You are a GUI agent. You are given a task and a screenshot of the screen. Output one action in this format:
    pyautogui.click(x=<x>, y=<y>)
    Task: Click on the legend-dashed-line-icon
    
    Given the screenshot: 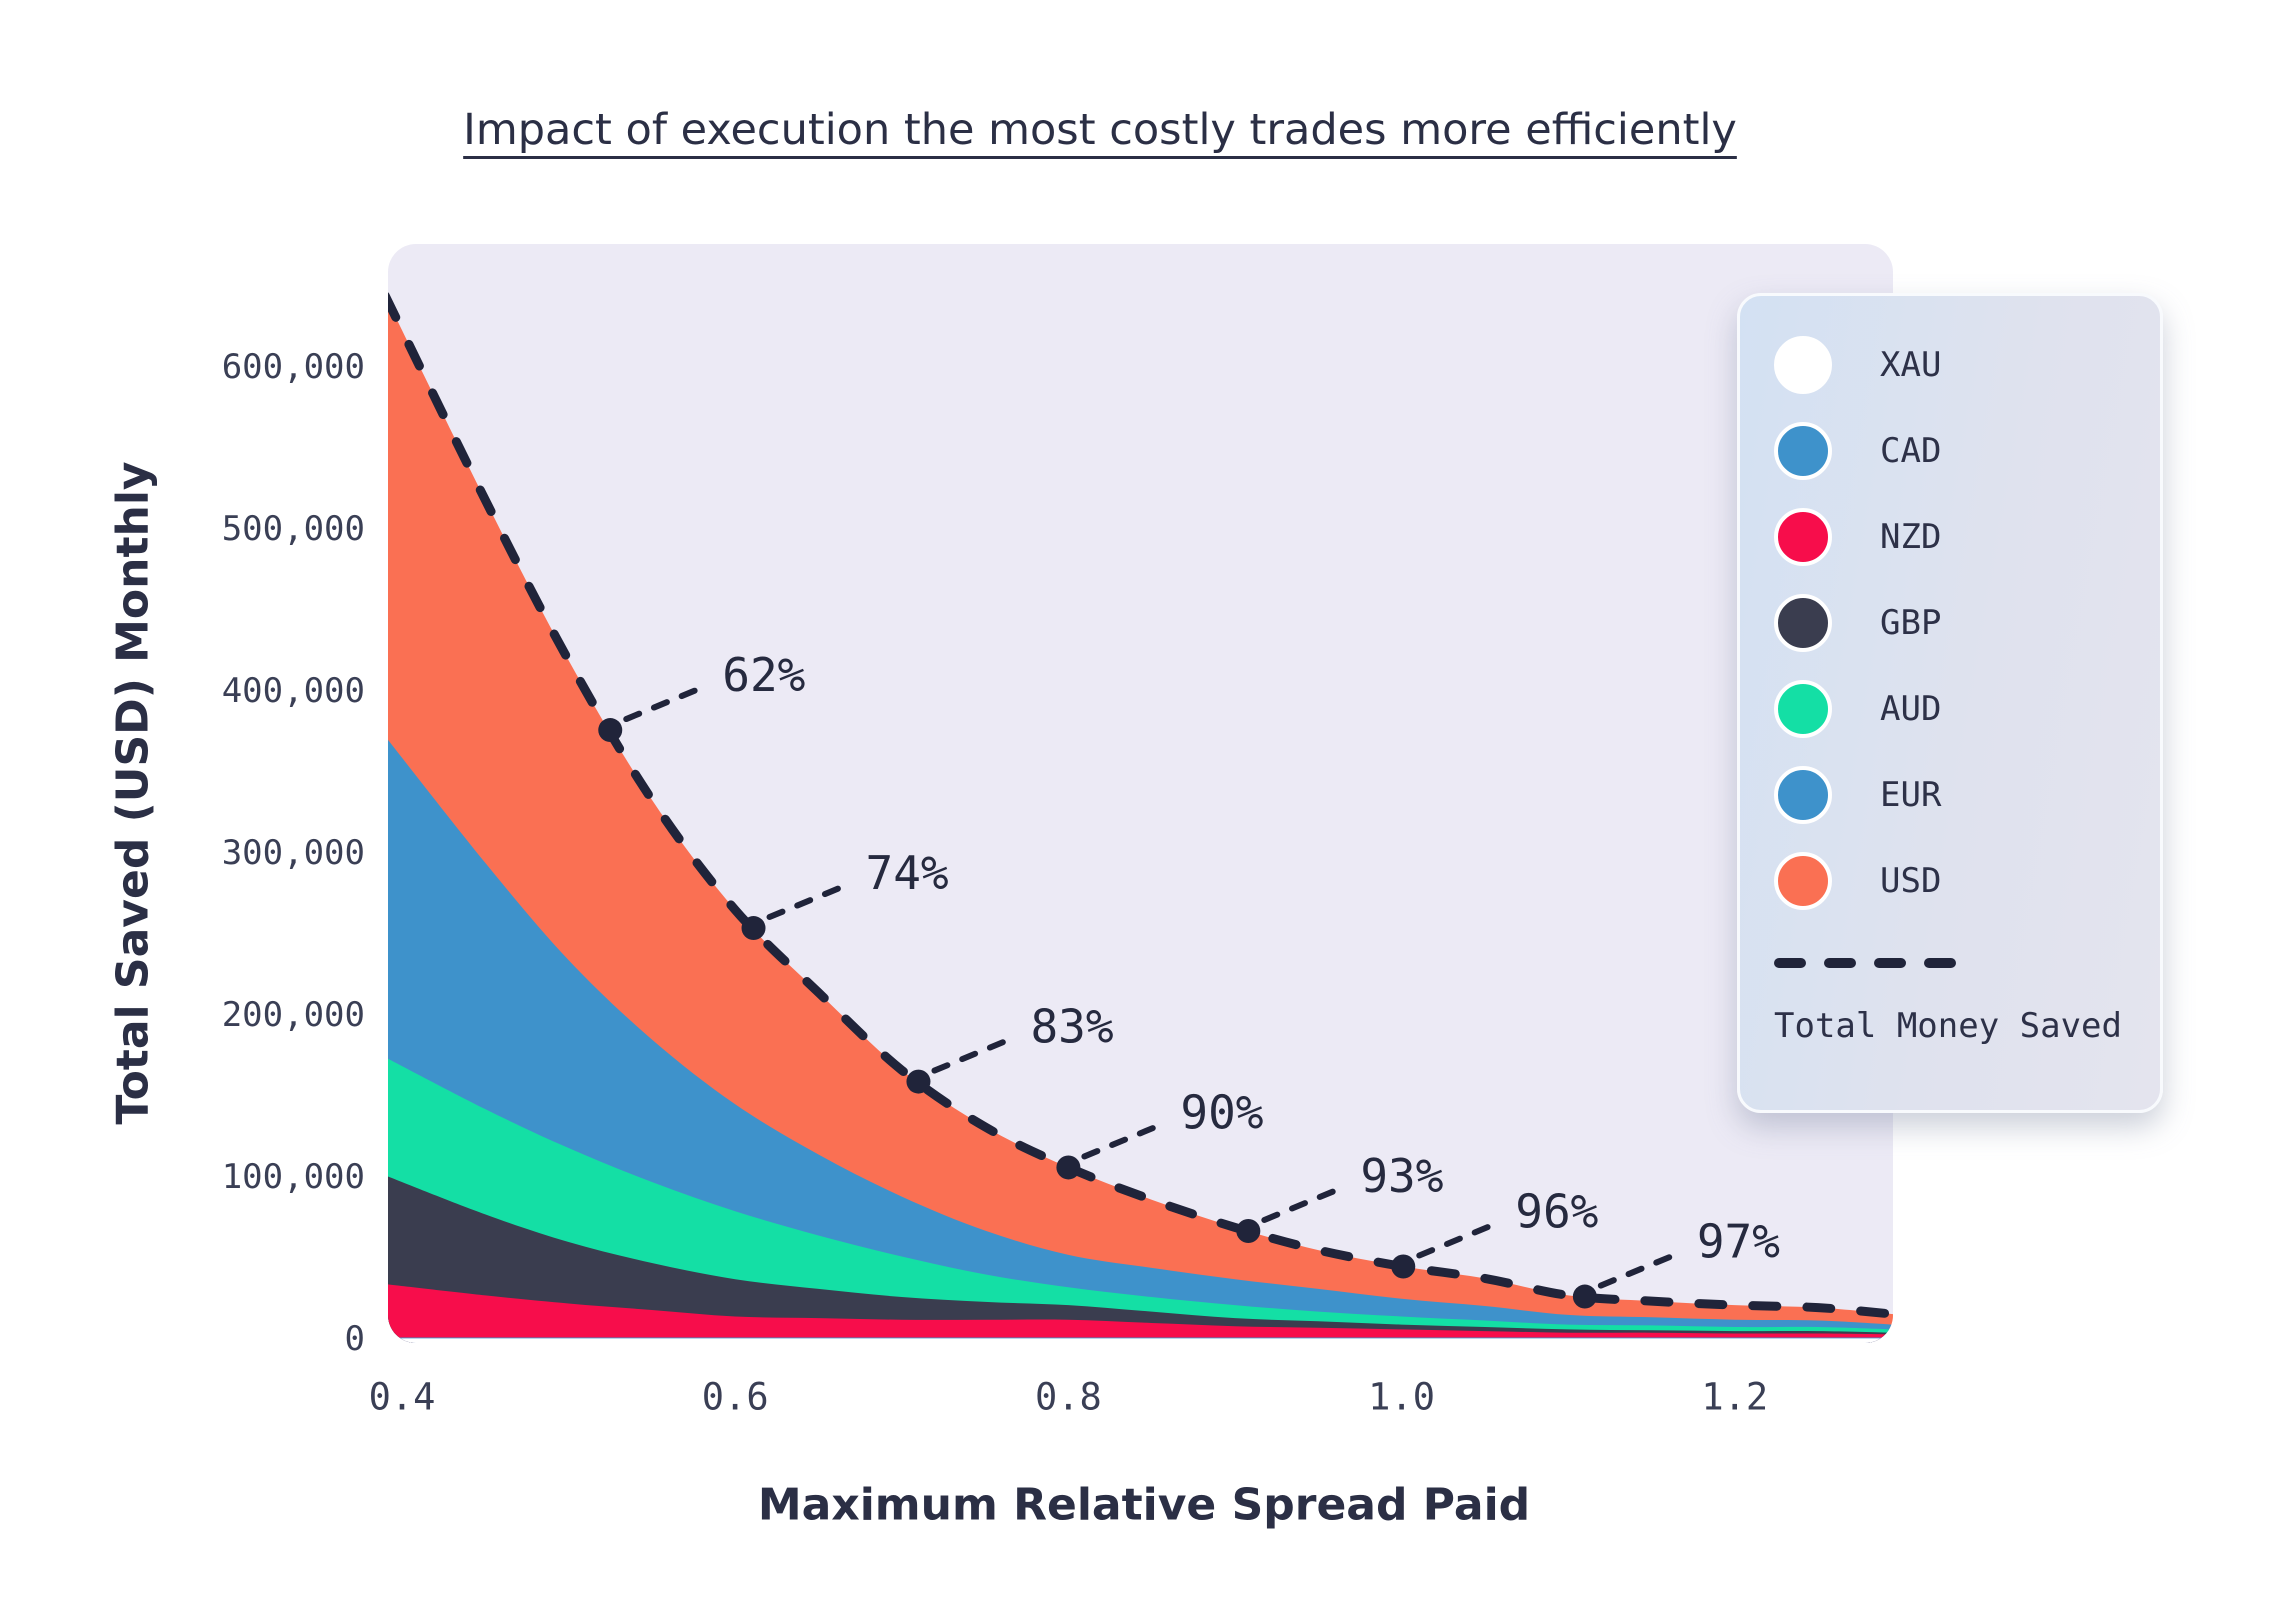 What is the action you would take?
    pyautogui.click(x=1967, y=963)
    